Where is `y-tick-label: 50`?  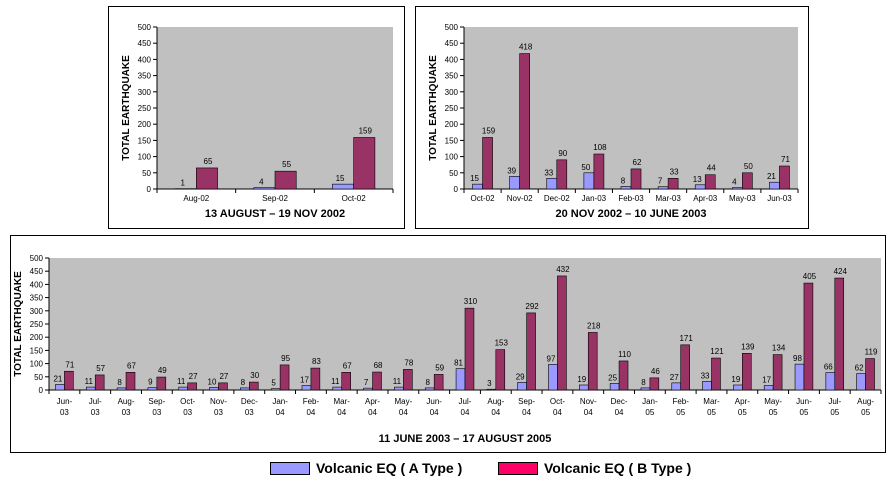 y-tick-label: 50 is located at coordinates (453, 173).